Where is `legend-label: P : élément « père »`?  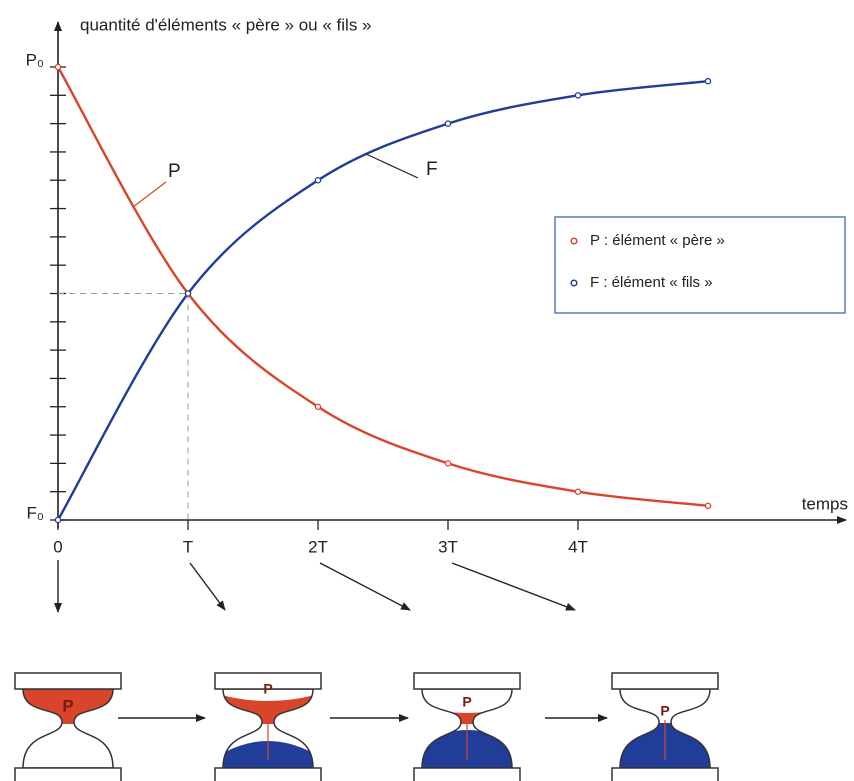
legend-label: P : élément « père » is located at coordinates (657, 240).